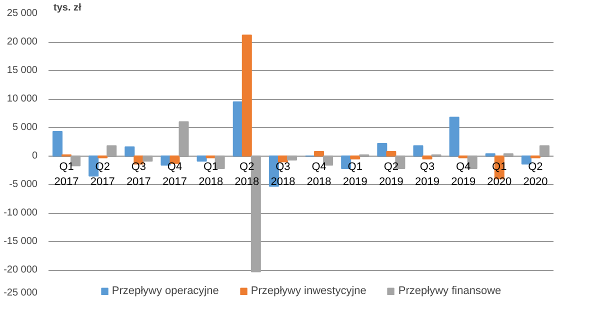  What do you see at coordinates (391, 174) in the screenshot?
I see `x-tick-label: Q2 2019` at bounding box center [391, 174].